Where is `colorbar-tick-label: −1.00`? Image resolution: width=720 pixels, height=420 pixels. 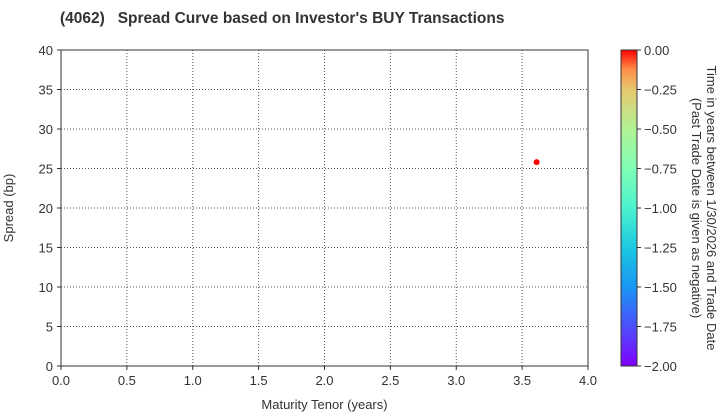
colorbar-tick-label: −1.00 is located at coordinates (660, 208).